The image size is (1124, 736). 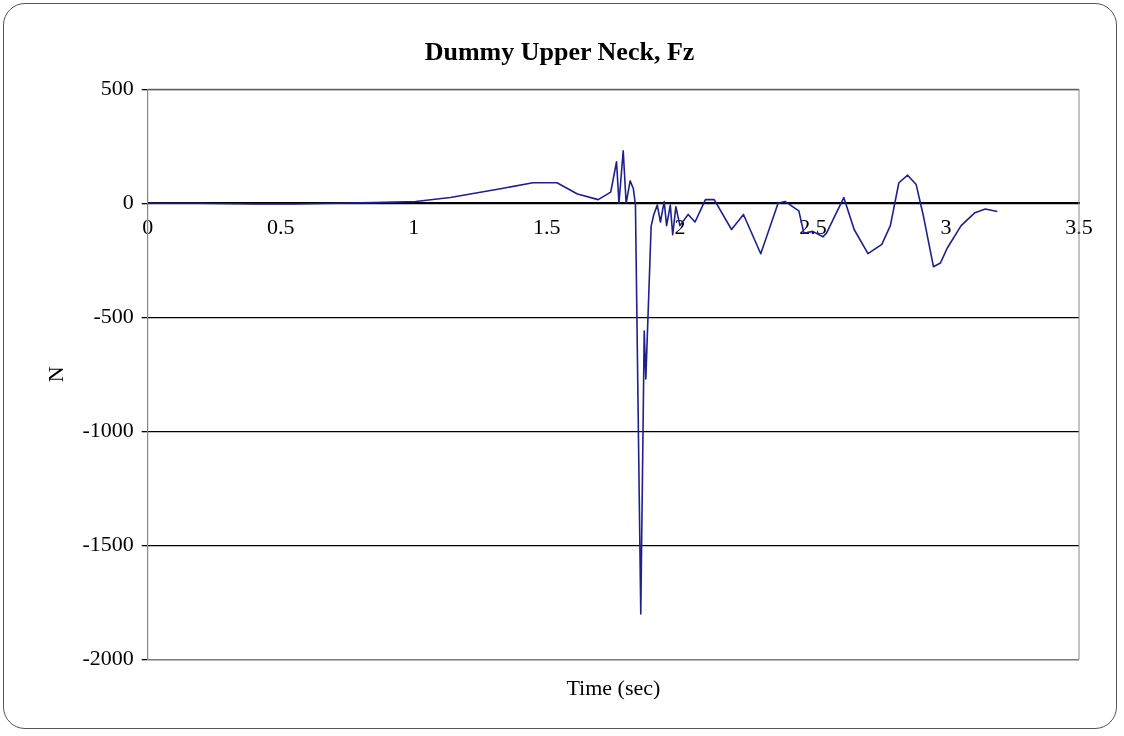 I want to click on x-tick-label: 3, so click(x=946, y=227).